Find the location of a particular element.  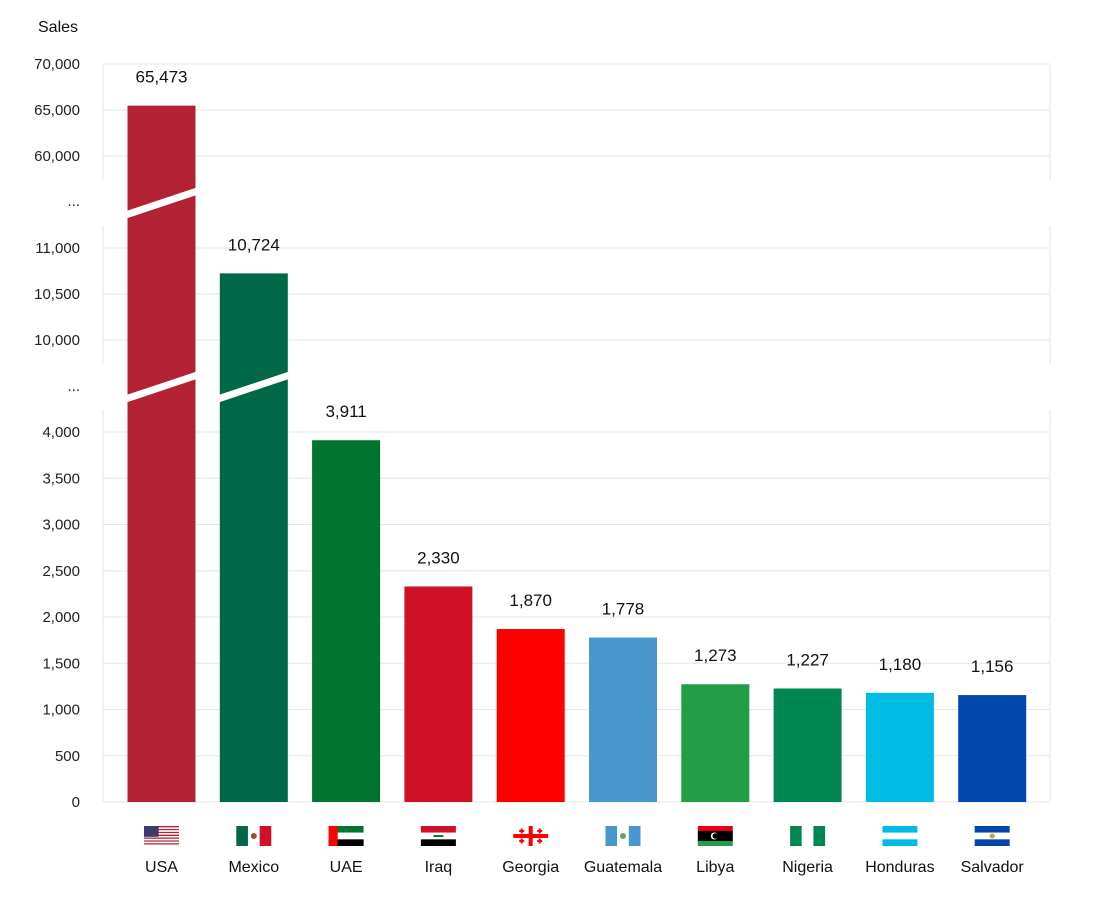

georgia-flag-icon is located at coordinates (531, 836).